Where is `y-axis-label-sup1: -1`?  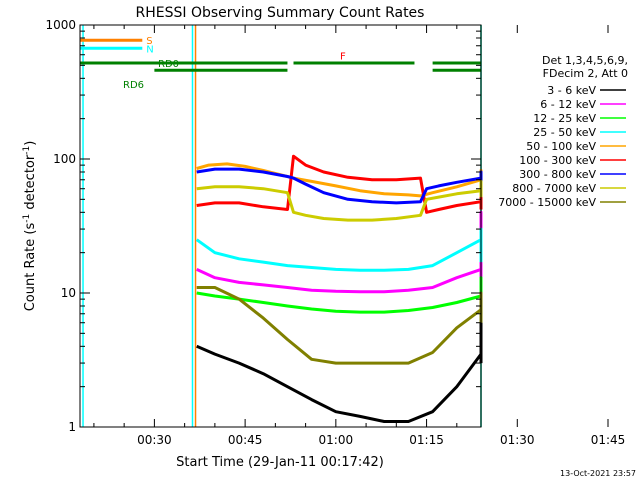 y-axis-label-sup1: -1 is located at coordinates (27, 218).